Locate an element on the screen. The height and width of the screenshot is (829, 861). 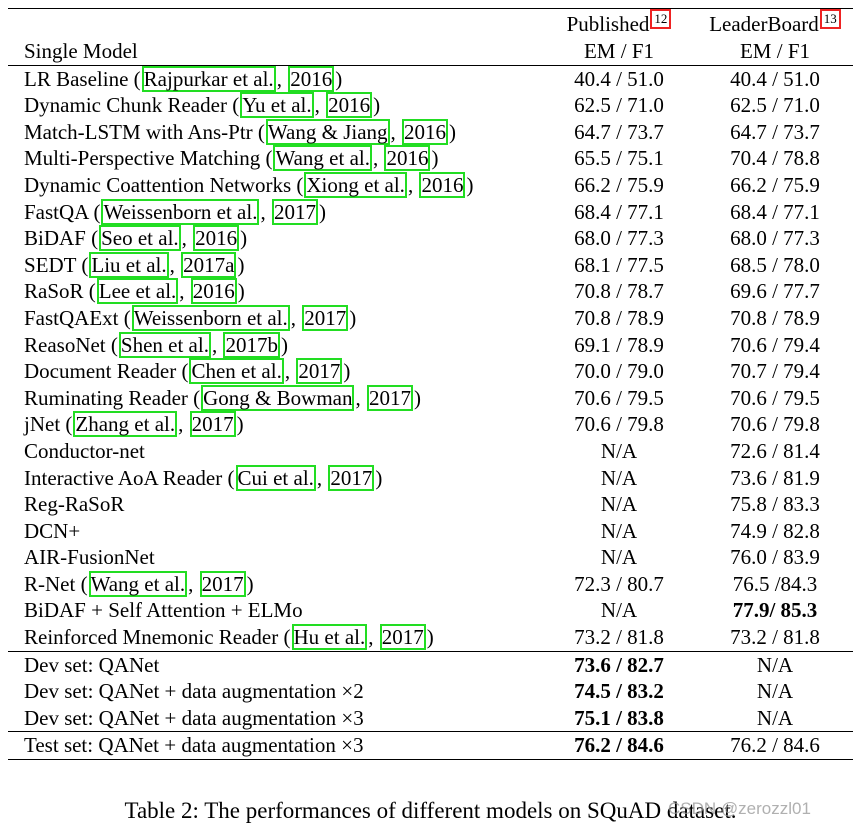
citation-year-link: 2017b is located at coordinates (251, 344).